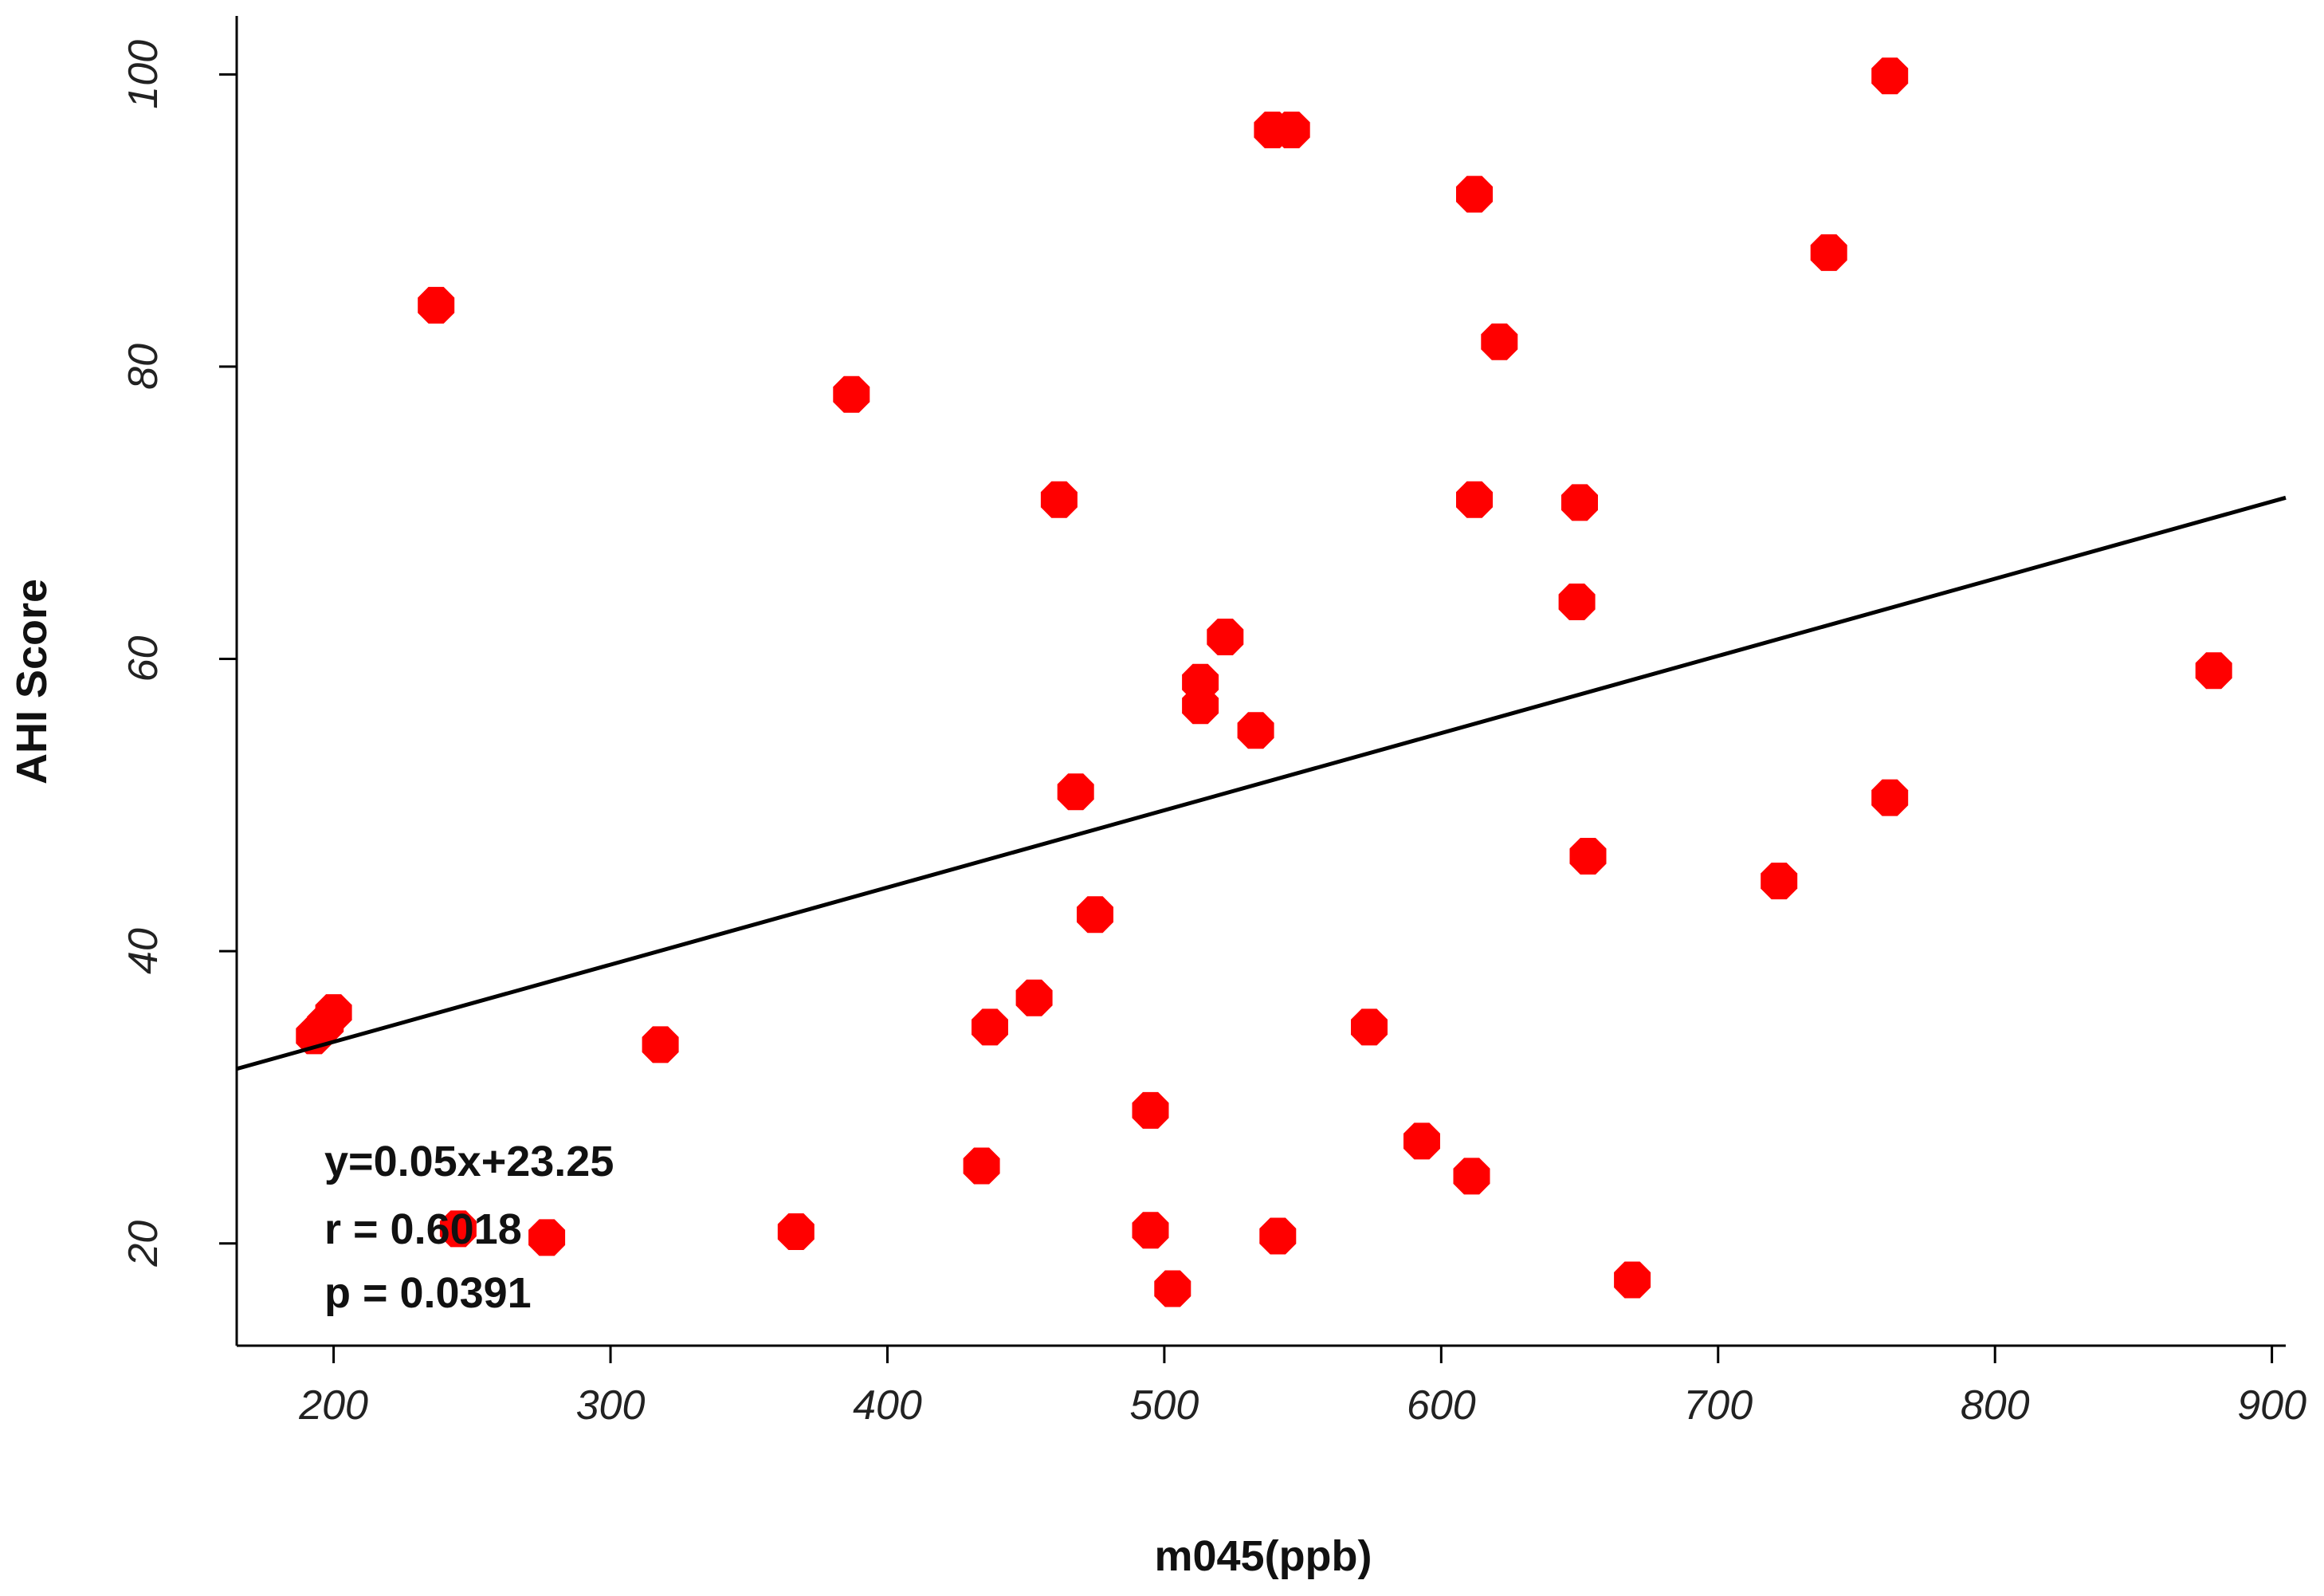  I want to click on x-tick-label: 600, so click(1441, 1405).